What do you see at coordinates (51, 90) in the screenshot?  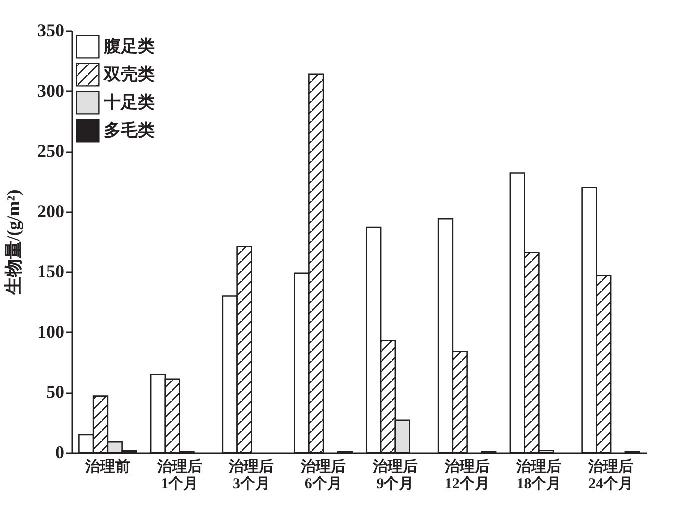 I see `y-tick-label: 300` at bounding box center [51, 90].